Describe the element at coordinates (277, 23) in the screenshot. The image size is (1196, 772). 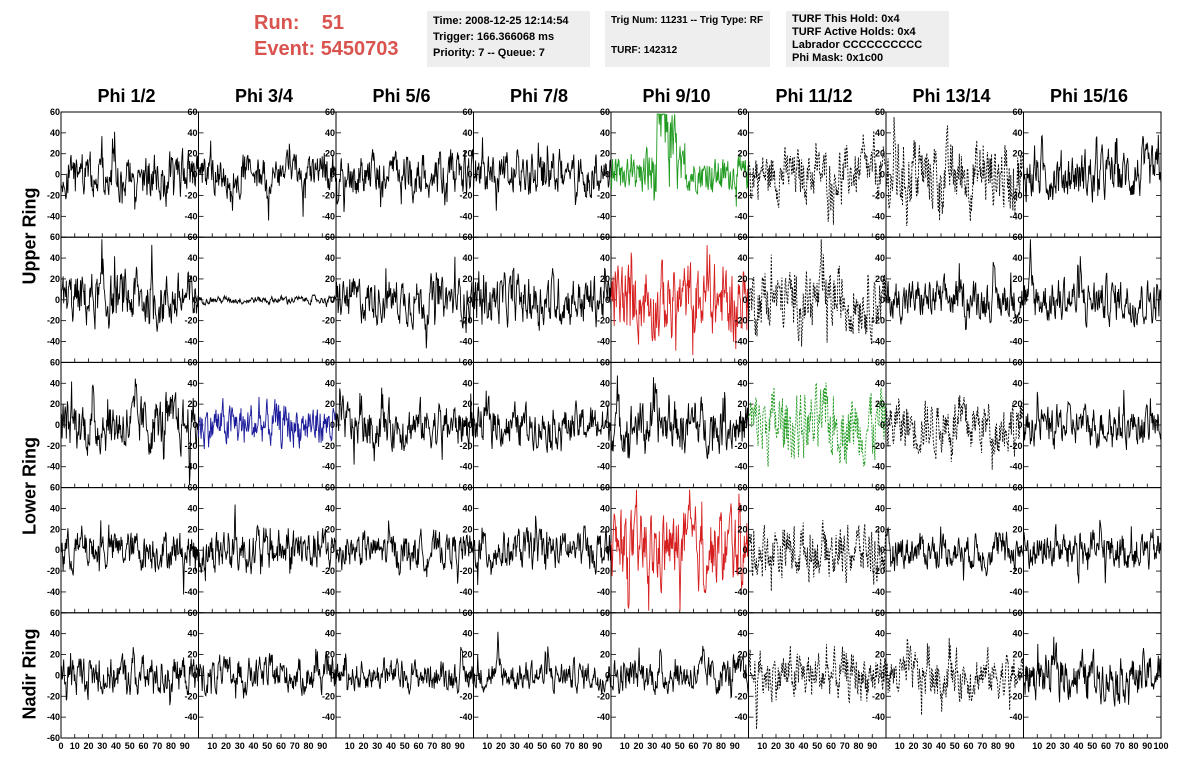
I see `run-label: Run:` at that location.